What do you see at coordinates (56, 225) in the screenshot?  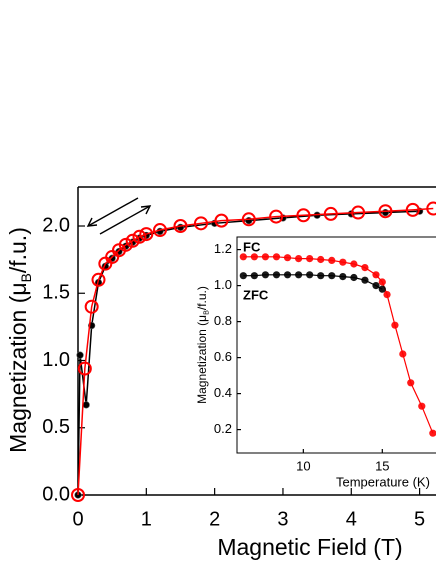 I see `y-tick-label: 2.0` at bounding box center [56, 225].